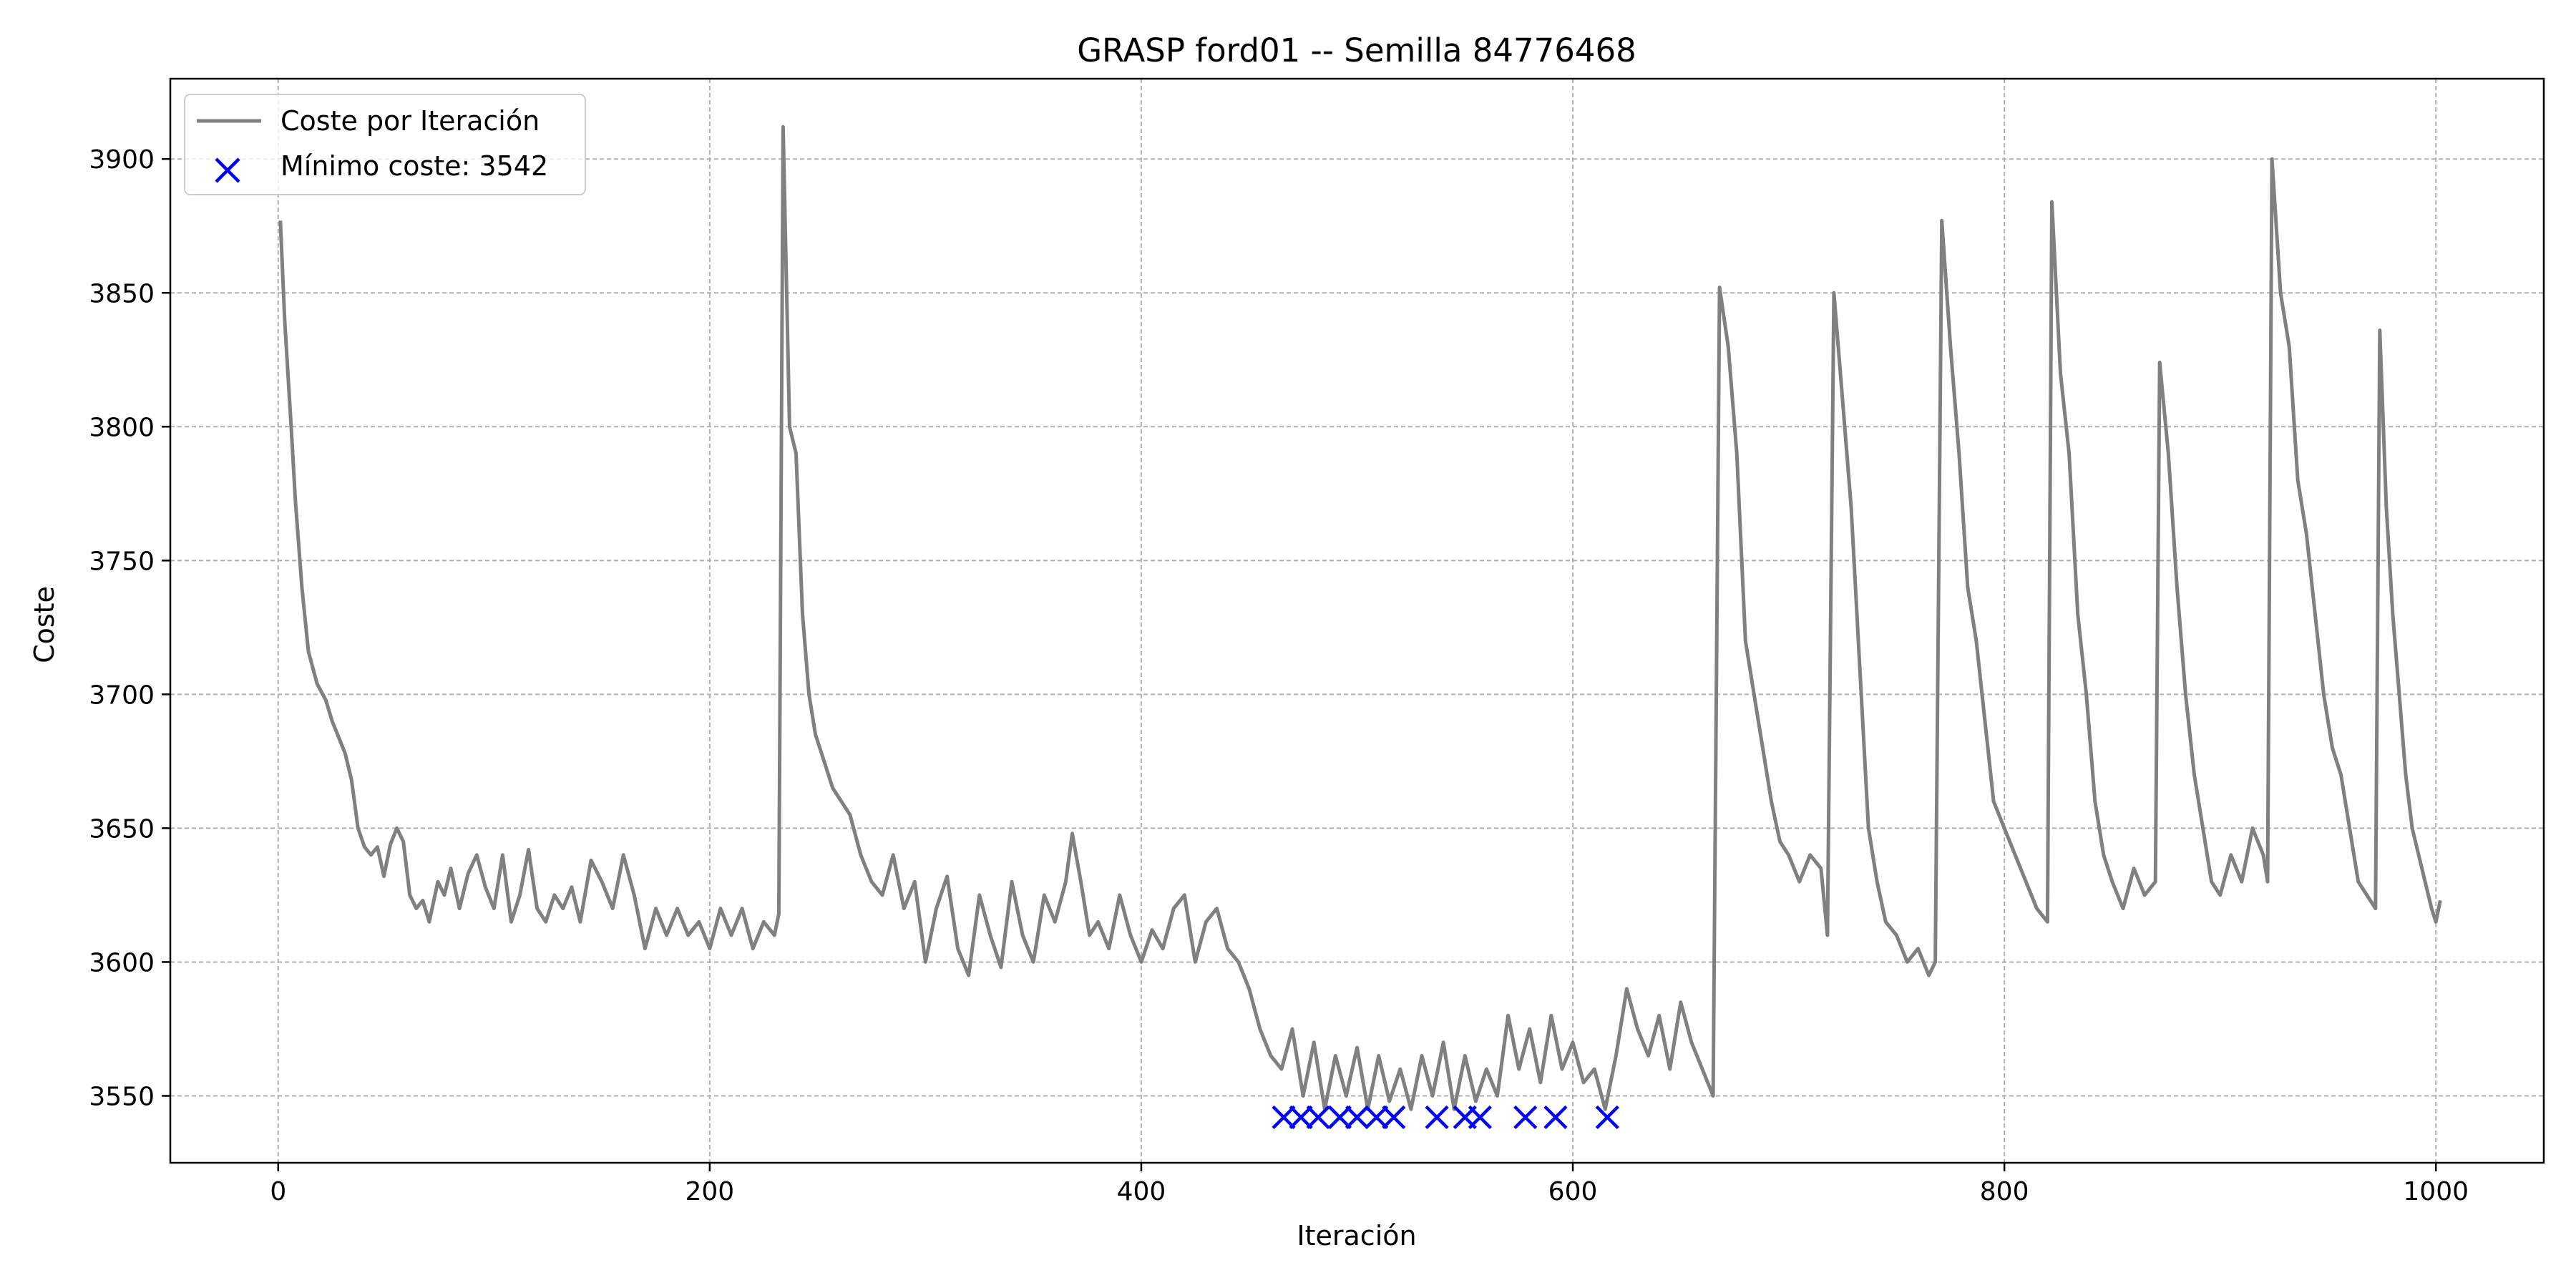 This screenshot has width=2576, height=1288. What do you see at coordinates (278, 1191) in the screenshot?
I see `x-tick-label: 0` at bounding box center [278, 1191].